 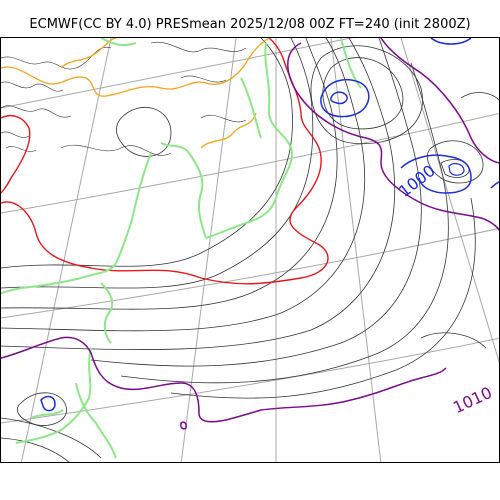 I want to click on terrain-contours, so click(x=124, y=98).